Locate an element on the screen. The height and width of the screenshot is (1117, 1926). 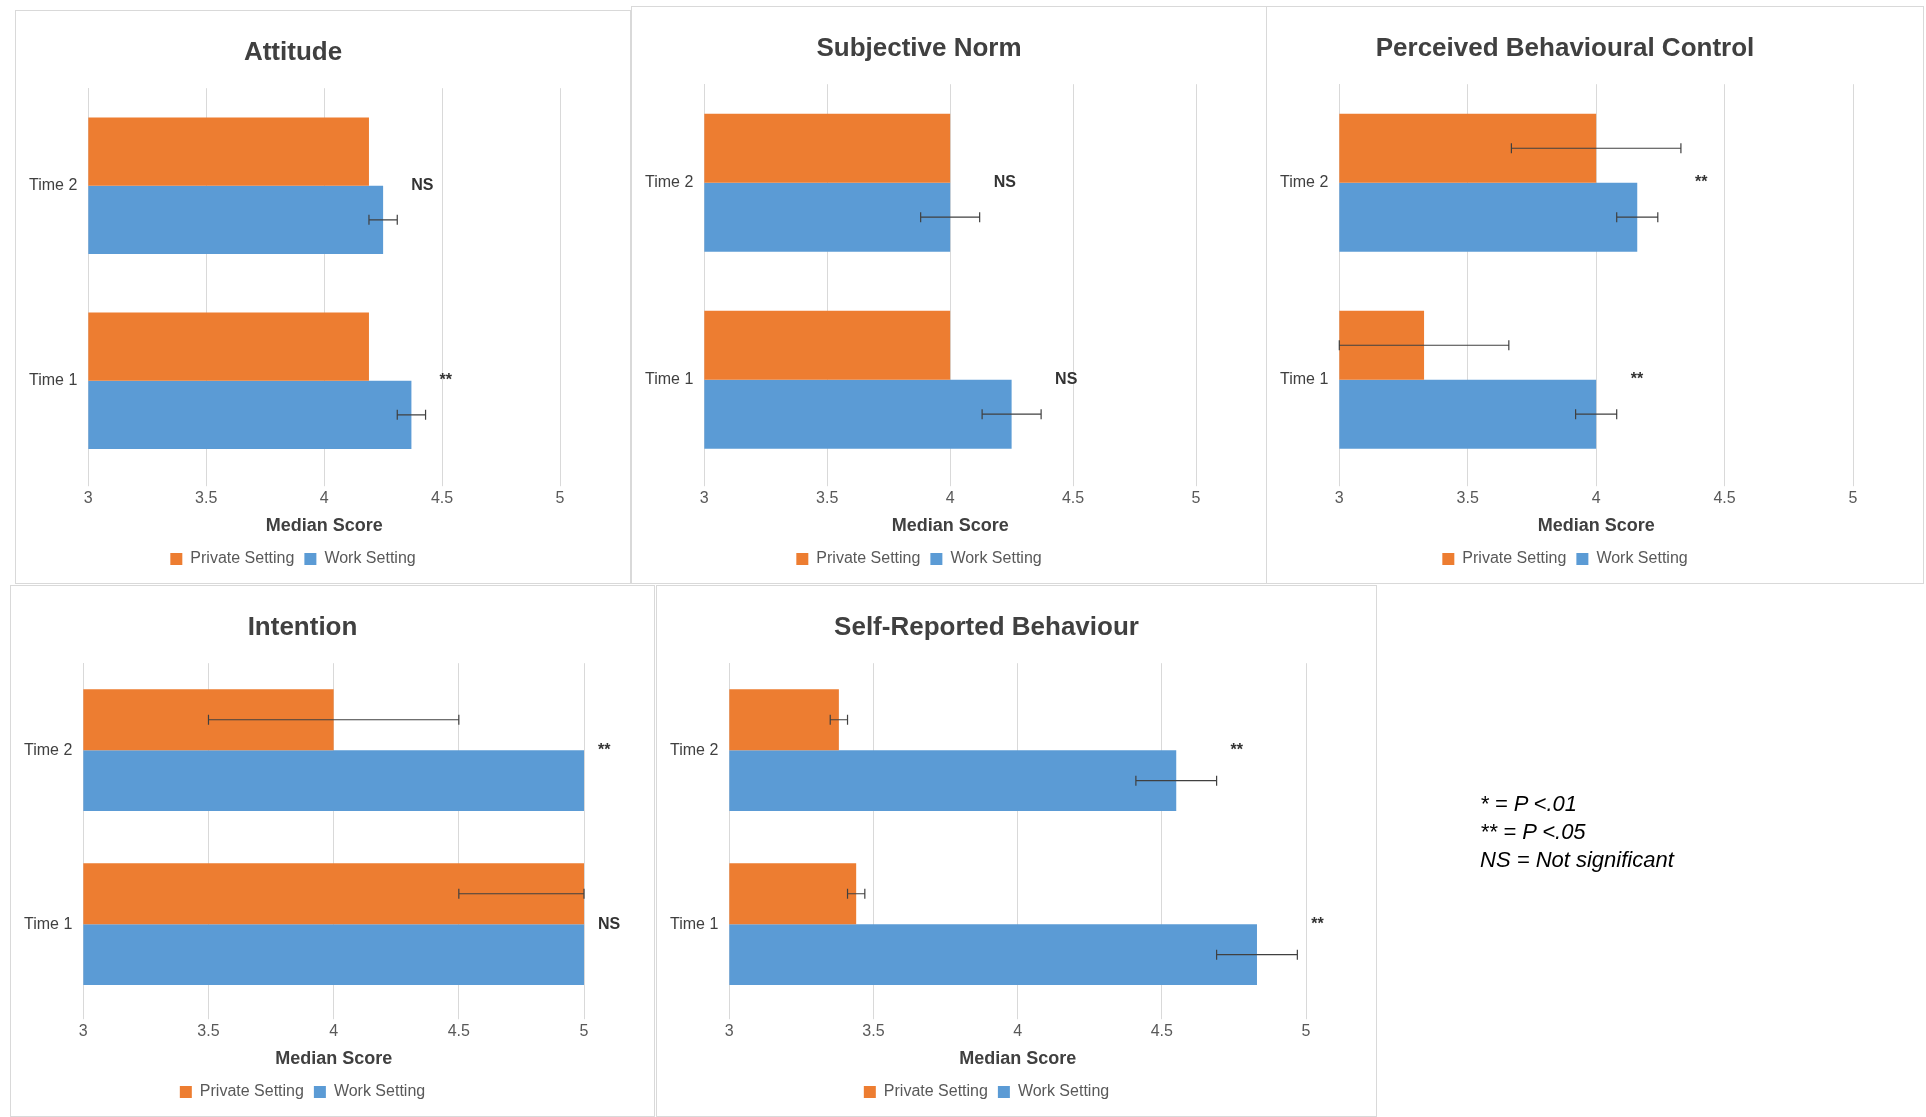
text: NS is located at coordinates (609, 923).